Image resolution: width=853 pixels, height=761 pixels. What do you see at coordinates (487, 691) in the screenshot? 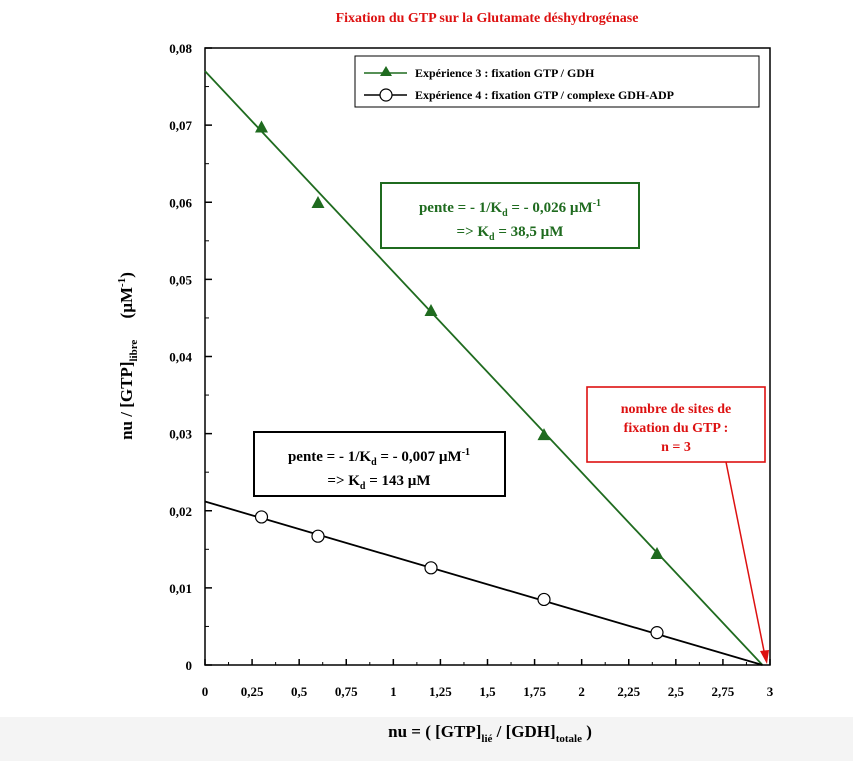
I see `x-tick-label: 1,5` at bounding box center [487, 691].